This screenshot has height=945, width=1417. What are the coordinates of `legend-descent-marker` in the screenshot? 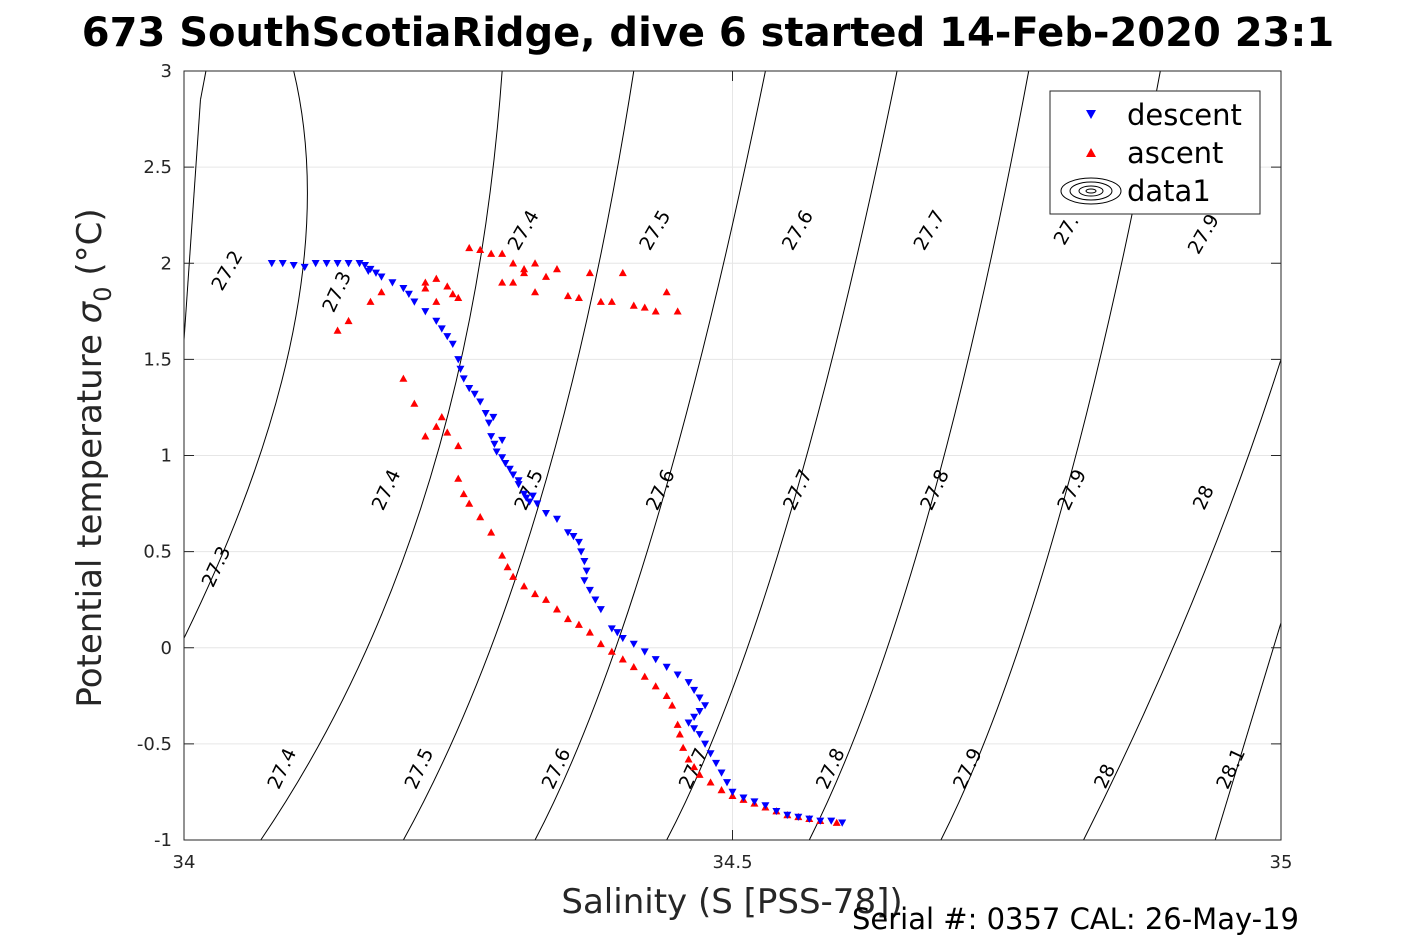 It's located at (1091, 114).